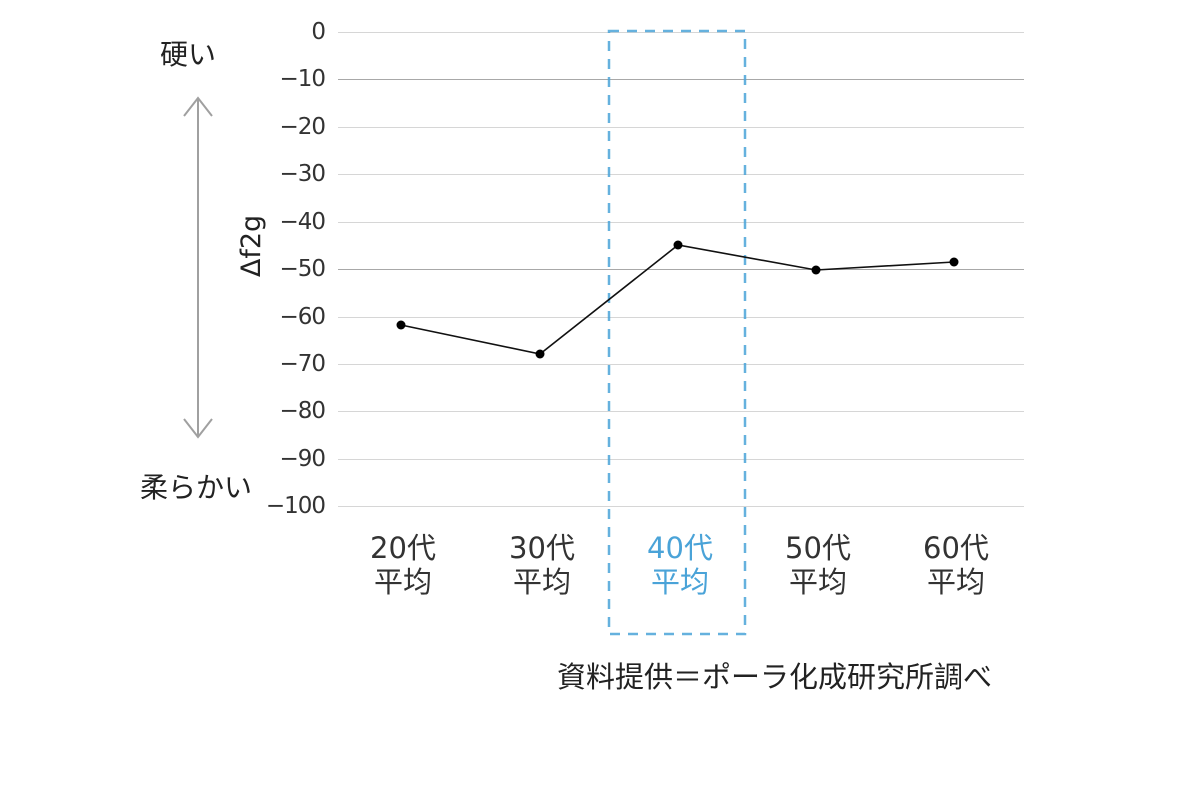  I want to click on data-point-40s, so click(678, 245).